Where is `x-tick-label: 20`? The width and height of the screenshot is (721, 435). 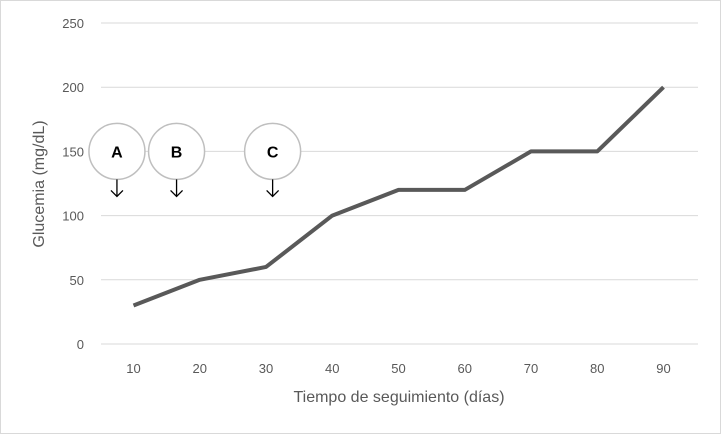 x-tick-label: 20 is located at coordinates (200, 368).